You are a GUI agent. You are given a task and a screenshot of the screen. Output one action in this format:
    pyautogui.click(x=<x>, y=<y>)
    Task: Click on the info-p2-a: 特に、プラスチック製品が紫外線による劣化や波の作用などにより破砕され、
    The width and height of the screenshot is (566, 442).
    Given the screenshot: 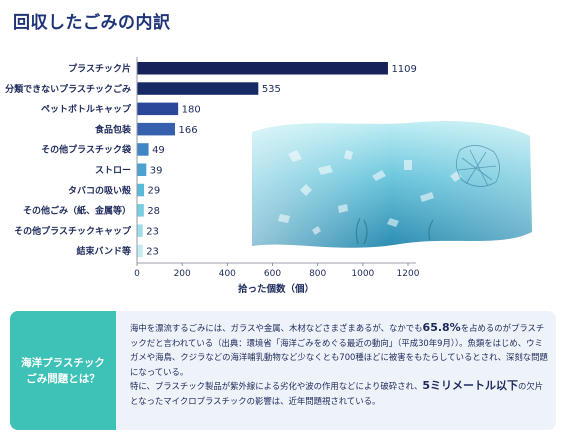 What is the action you would take?
    pyautogui.click(x=276, y=386)
    